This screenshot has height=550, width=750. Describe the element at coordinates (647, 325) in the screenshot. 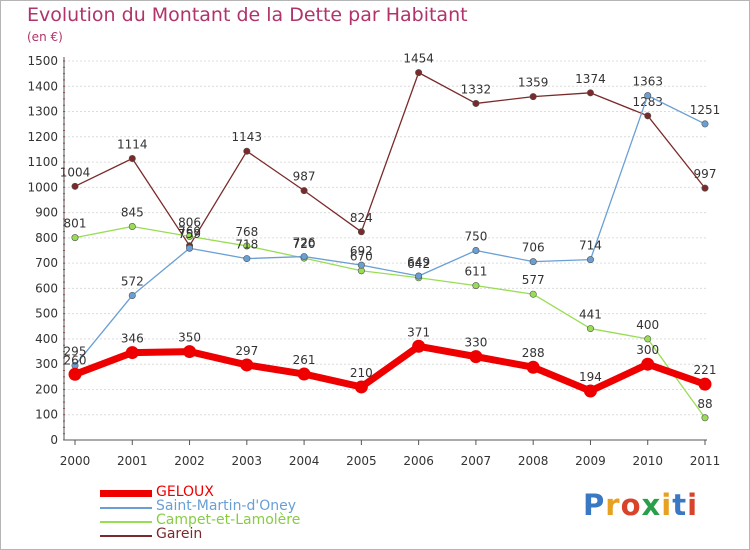

I see `data-label: 400` at that location.